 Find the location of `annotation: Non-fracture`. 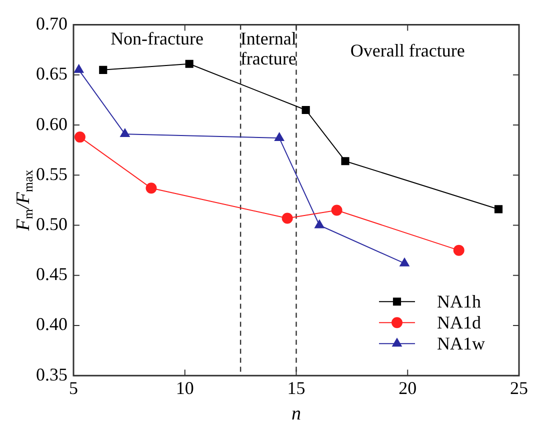

annotation: Non-fracture is located at coordinates (157, 38).